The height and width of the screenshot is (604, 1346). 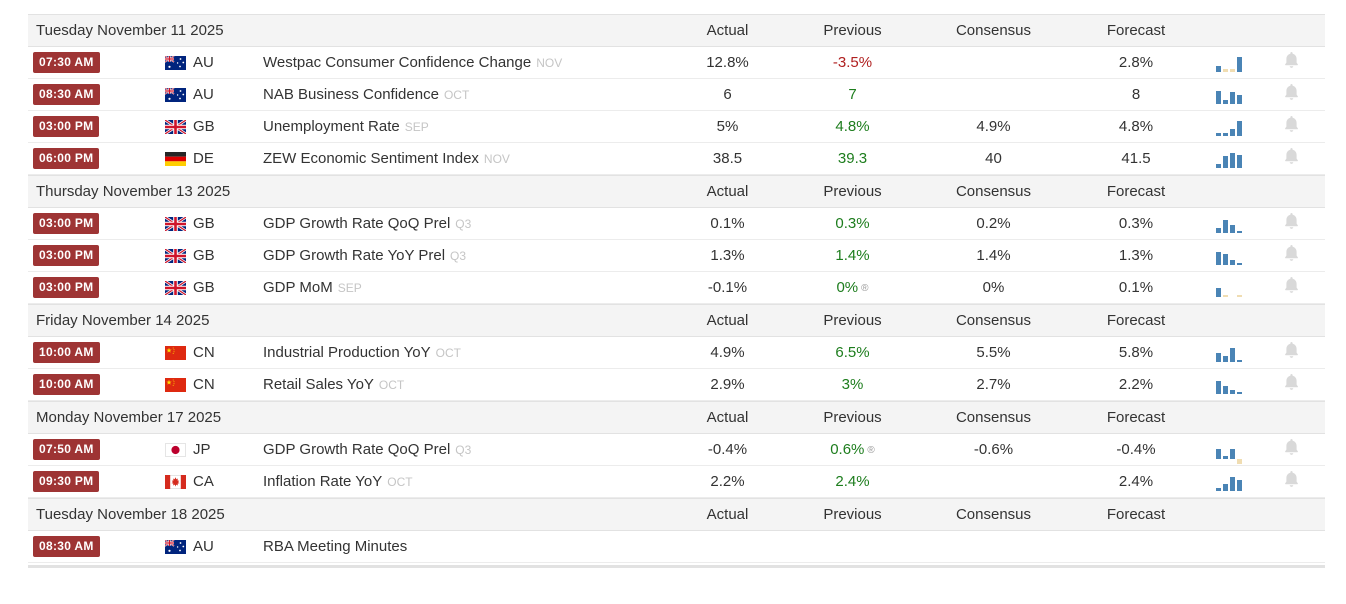 I want to click on event-link: GDP Growth Rate YoY Prel, so click(x=354, y=255).